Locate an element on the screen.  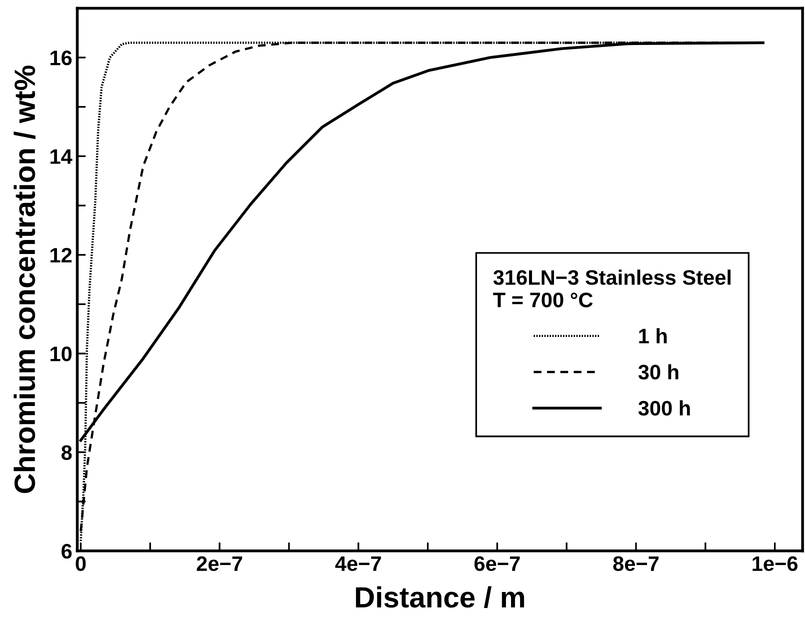
x-tick-label: 2e−7 is located at coordinates (219, 564).